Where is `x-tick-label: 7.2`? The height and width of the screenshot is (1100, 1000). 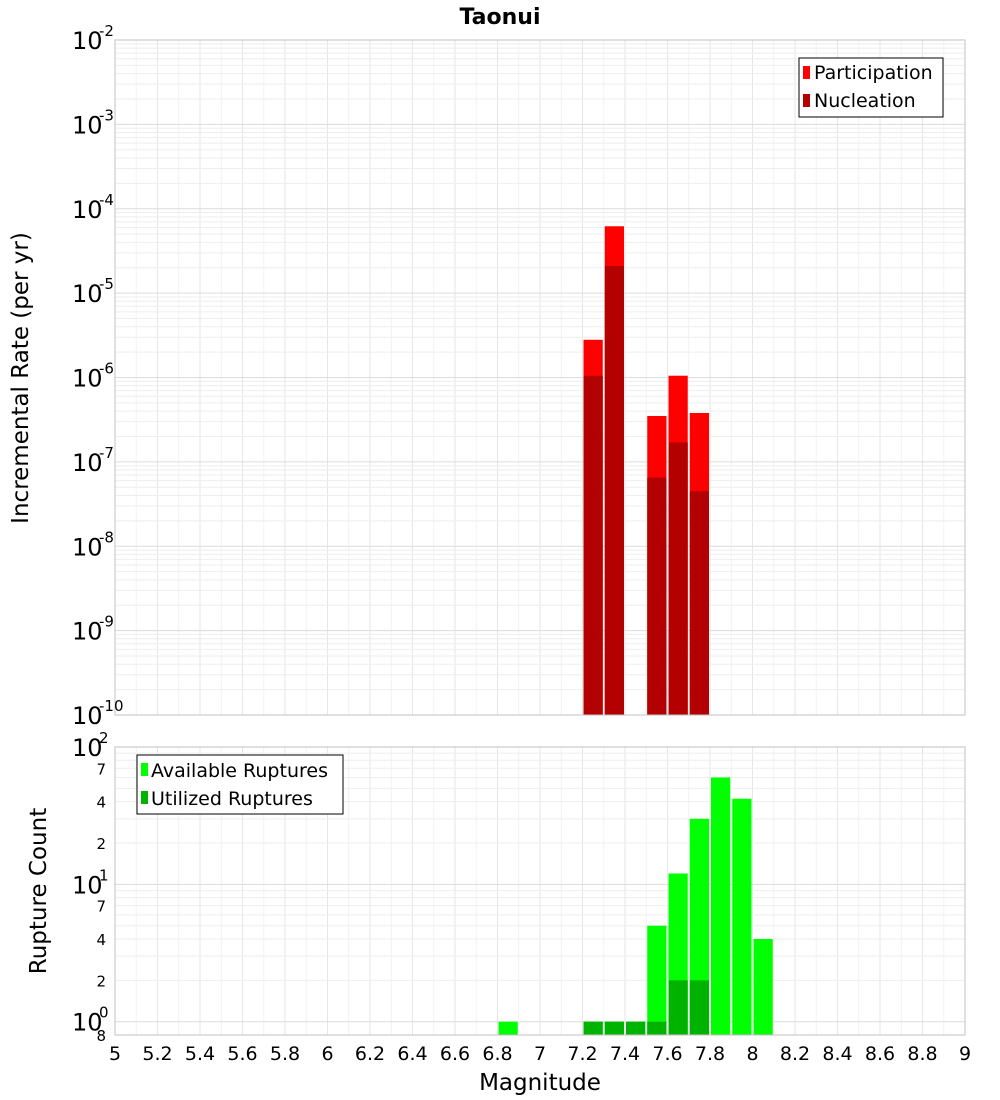 x-tick-label: 7.2 is located at coordinates (582, 1054).